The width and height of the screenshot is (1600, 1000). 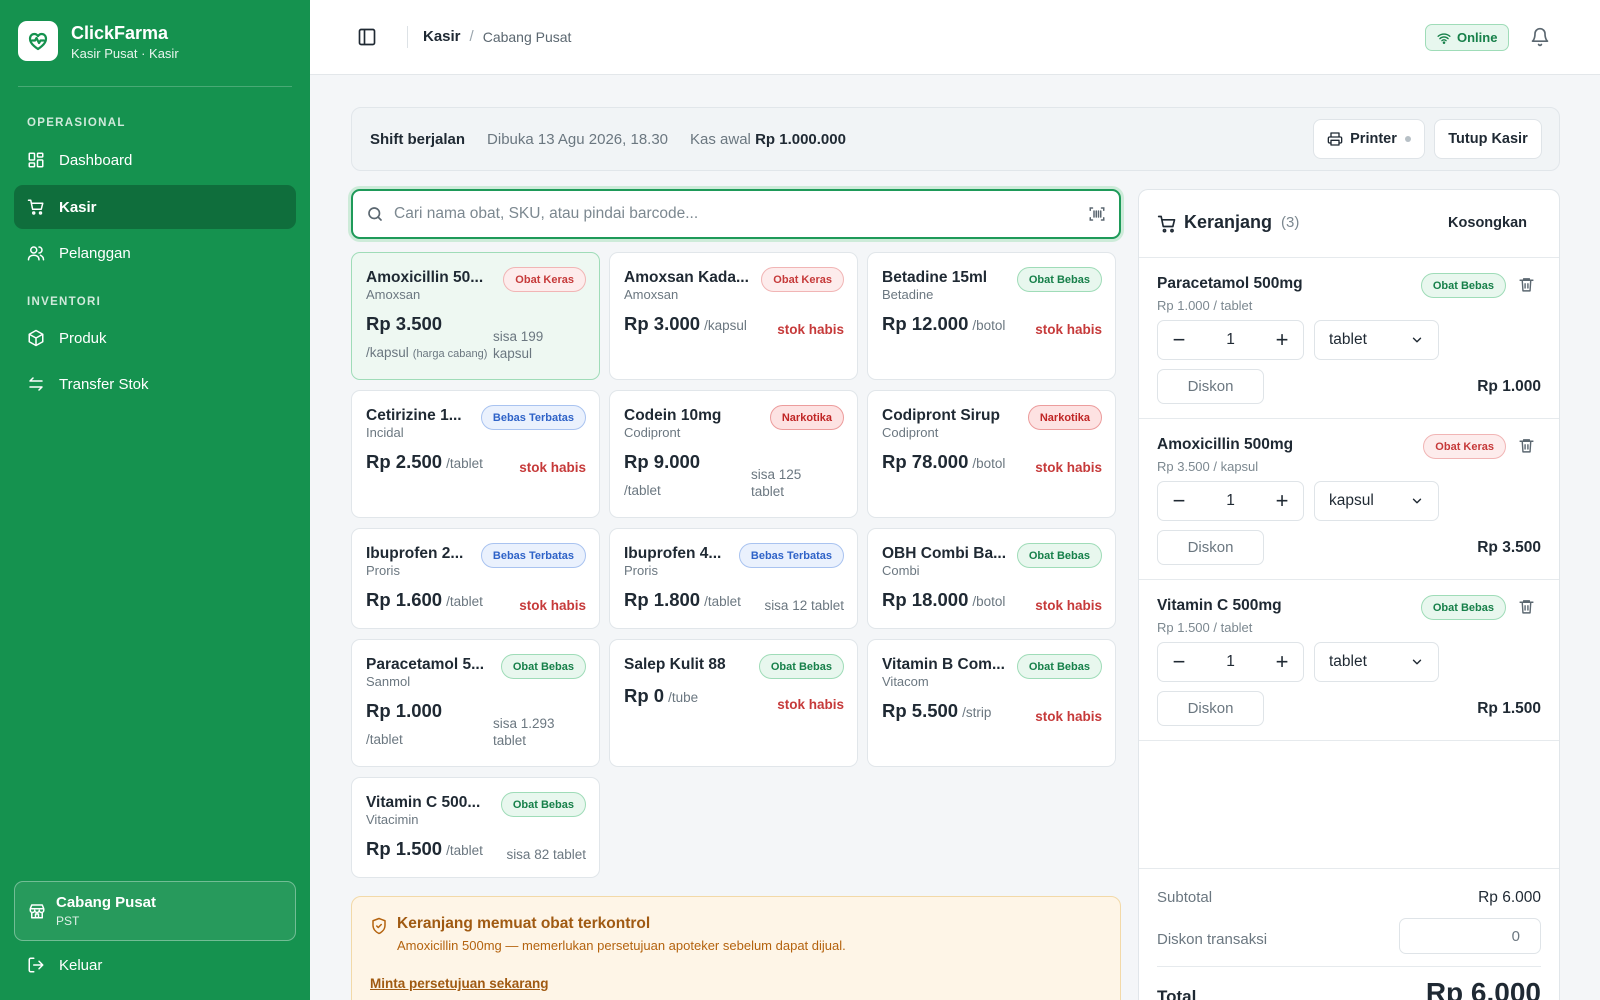 What do you see at coordinates (1290, 222) in the screenshot?
I see `cart-count: (3)` at bounding box center [1290, 222].